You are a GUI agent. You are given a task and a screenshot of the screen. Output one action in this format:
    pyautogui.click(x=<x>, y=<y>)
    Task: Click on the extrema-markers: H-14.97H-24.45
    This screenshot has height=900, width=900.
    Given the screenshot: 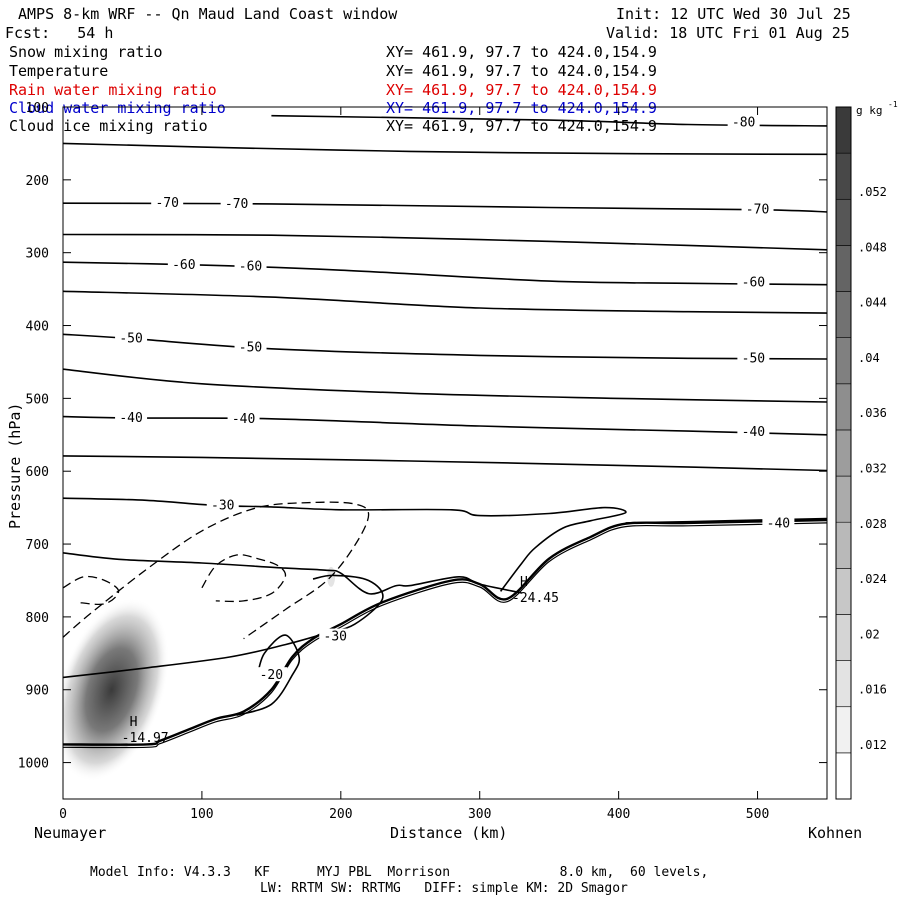 What is the action you would take?
    pyautogui.click(x=340, y=660)
    